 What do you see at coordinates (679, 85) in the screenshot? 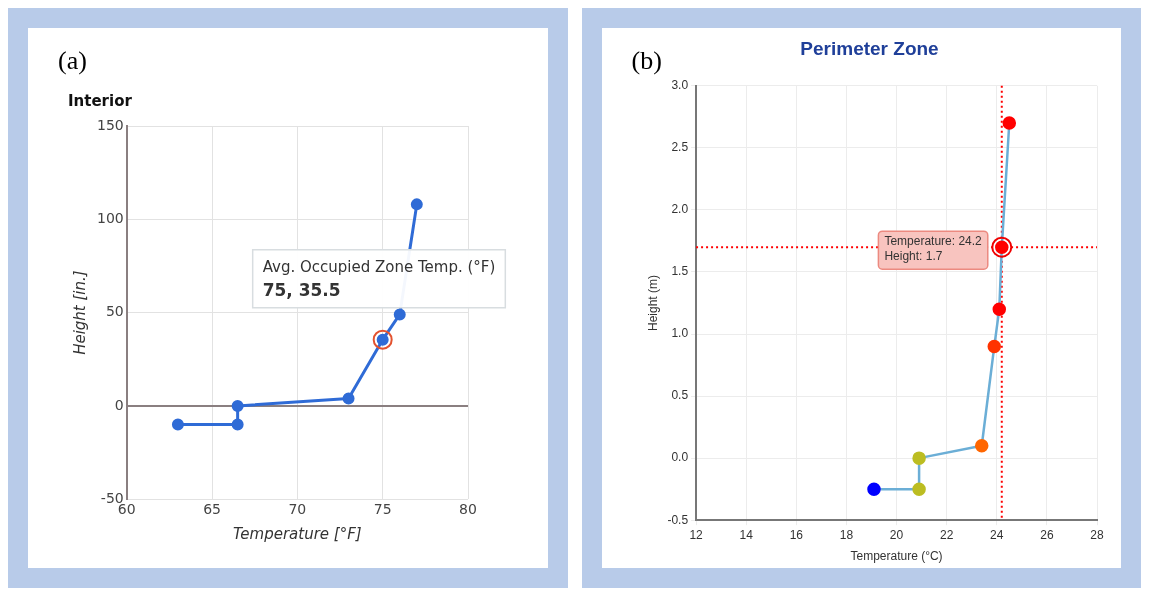
I see `y-tick-label: 3.0` at bounding box center [679, 85].